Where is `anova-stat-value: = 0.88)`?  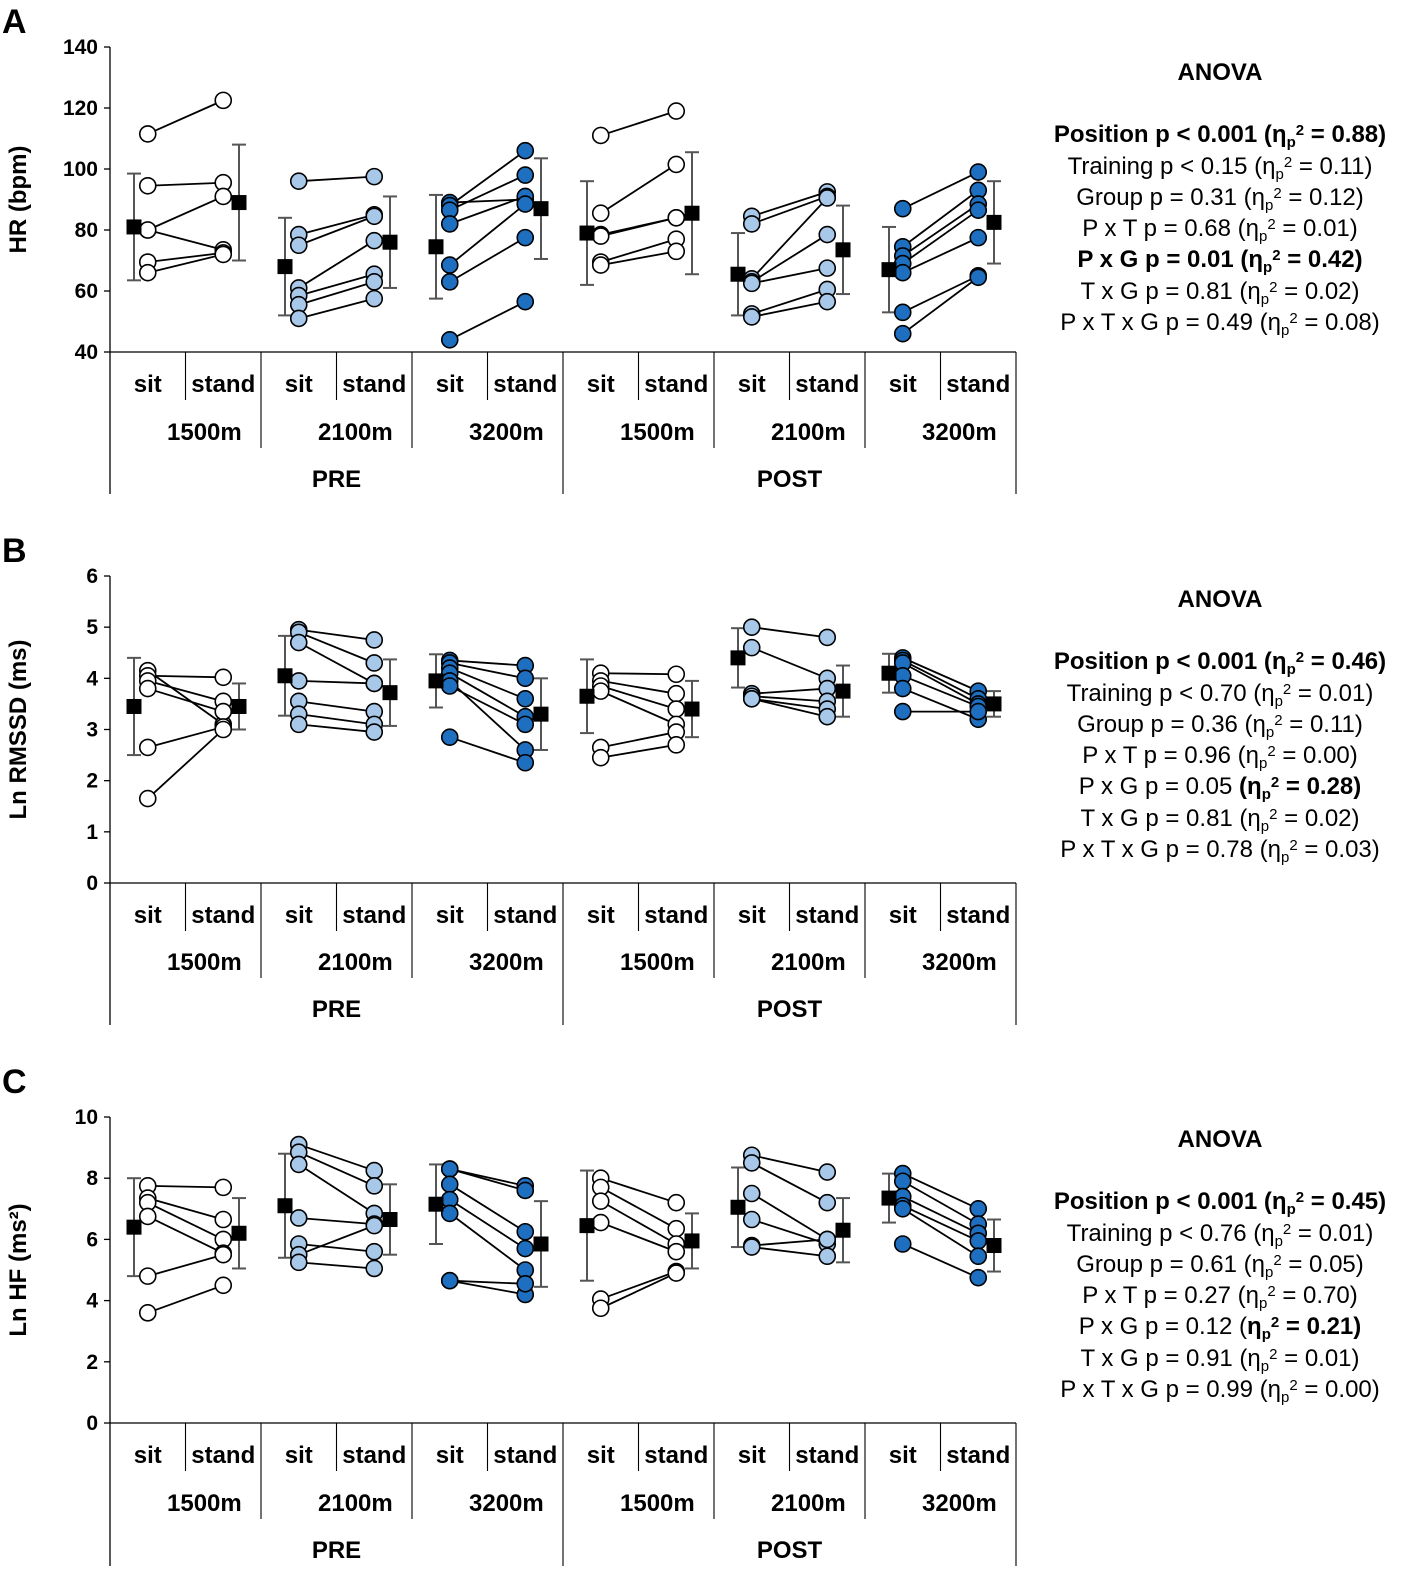 anova-stat-value: = 0.88) is located at coordinates (1345, 135).